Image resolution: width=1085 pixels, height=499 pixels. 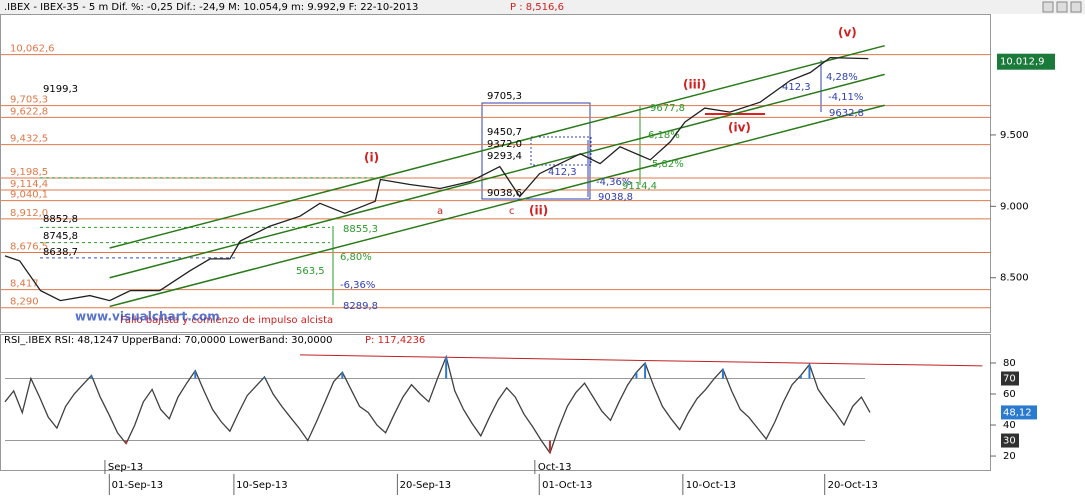 What do you see at coordinates (262, 485) in the screenshot?
I see `x-tick-label: 10-Sep-13` at bounding box center [262, 485].